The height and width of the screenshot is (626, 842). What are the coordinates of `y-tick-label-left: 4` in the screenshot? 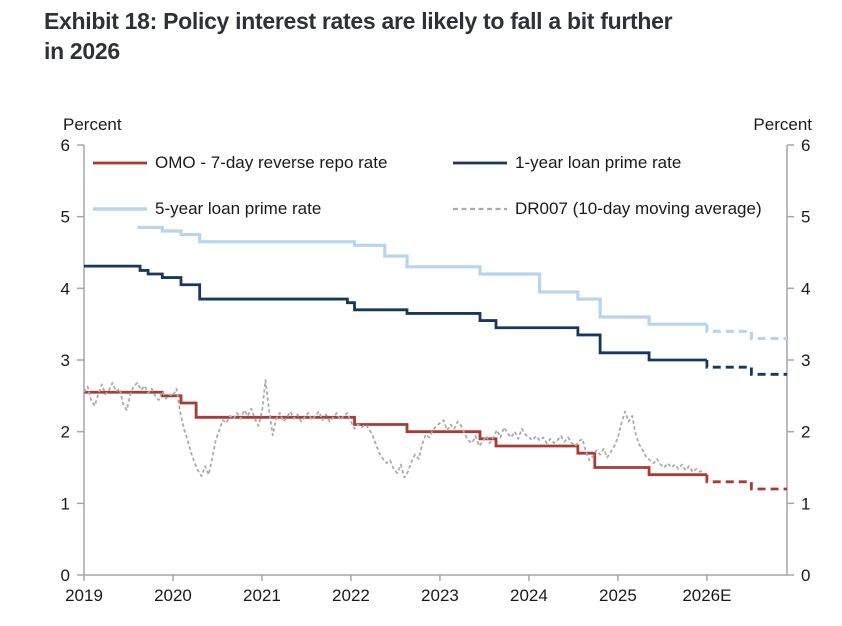 It's located at (65, 288).